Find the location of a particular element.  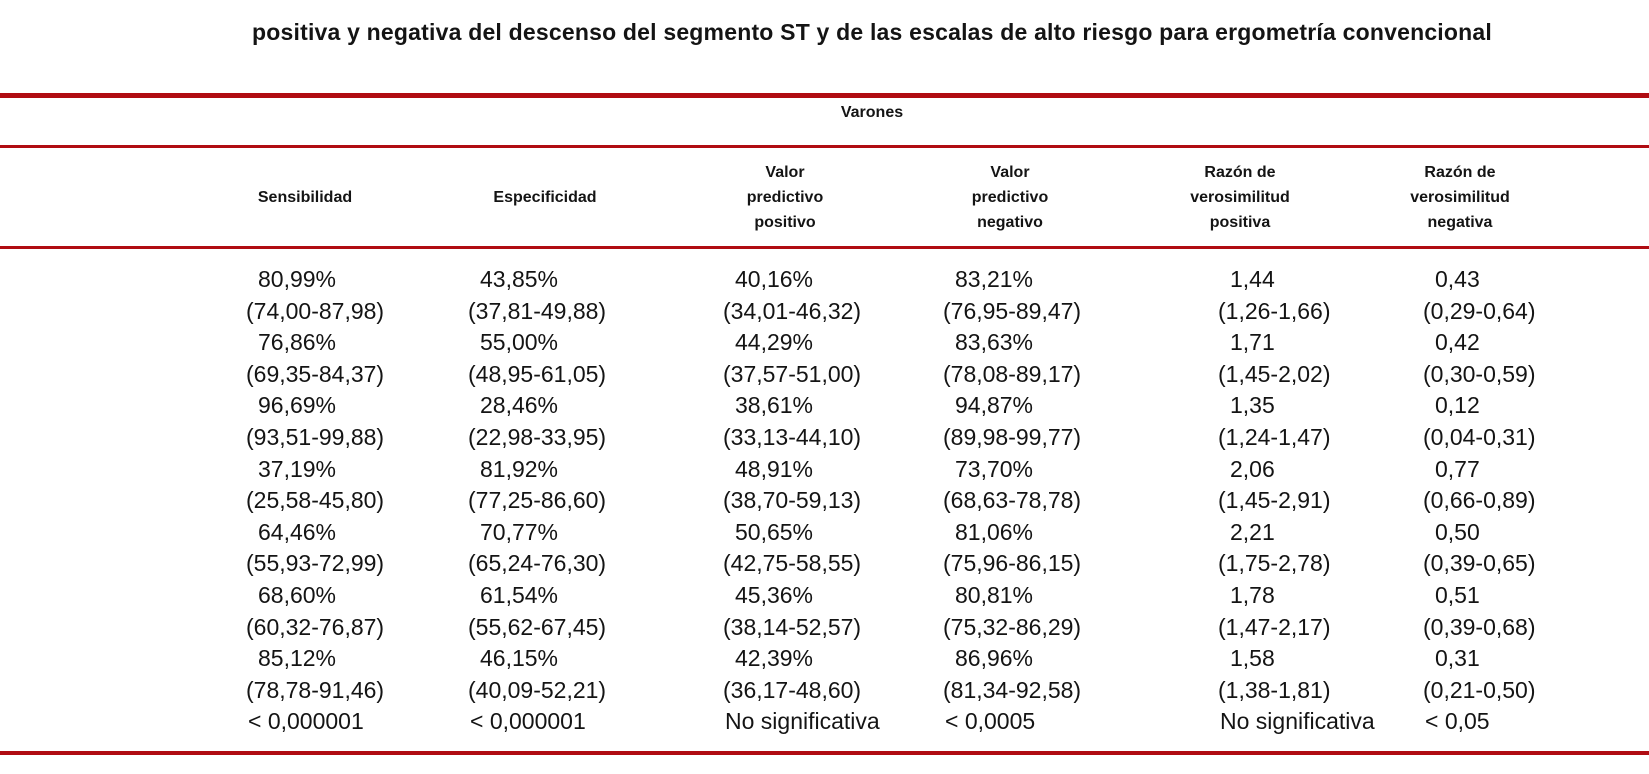

table-cell-ci: (78,78-91,46) is located at coordinates (315, 689).